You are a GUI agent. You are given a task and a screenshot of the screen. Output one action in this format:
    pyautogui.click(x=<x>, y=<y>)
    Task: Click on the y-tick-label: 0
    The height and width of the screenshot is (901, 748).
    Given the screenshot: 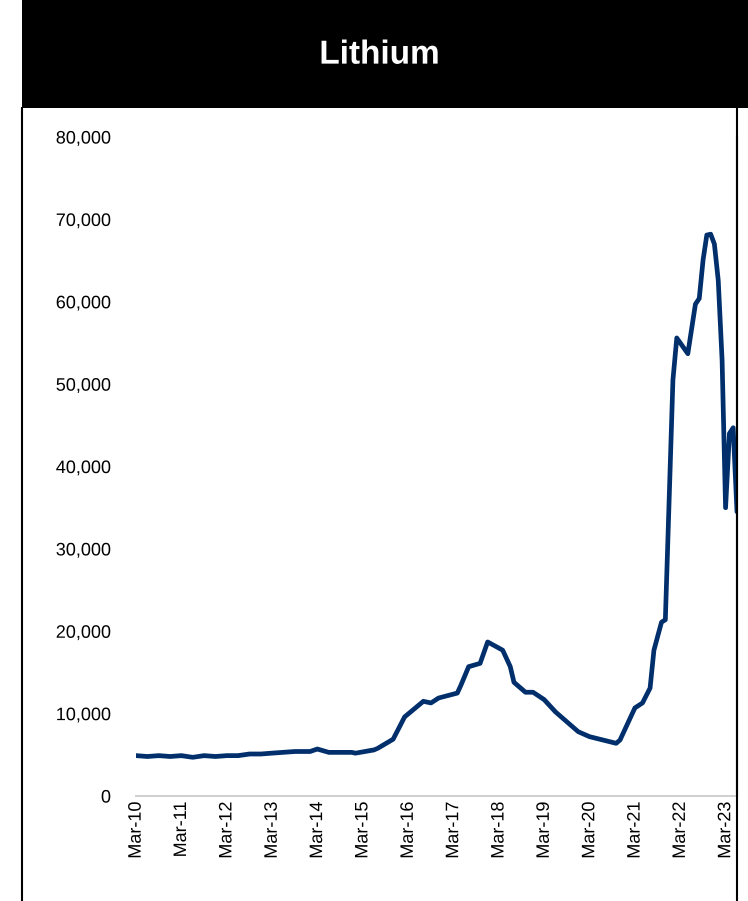 What is the action you would take?
    pyautogui.click(x=106, y=796)
    